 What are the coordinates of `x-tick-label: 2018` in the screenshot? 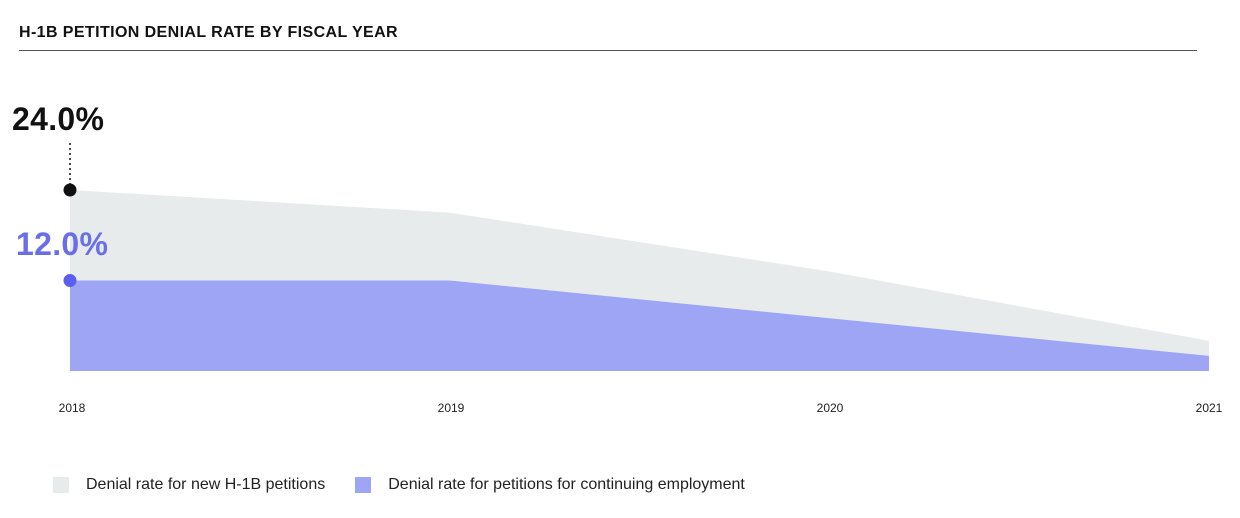 It's located at (72, 408).